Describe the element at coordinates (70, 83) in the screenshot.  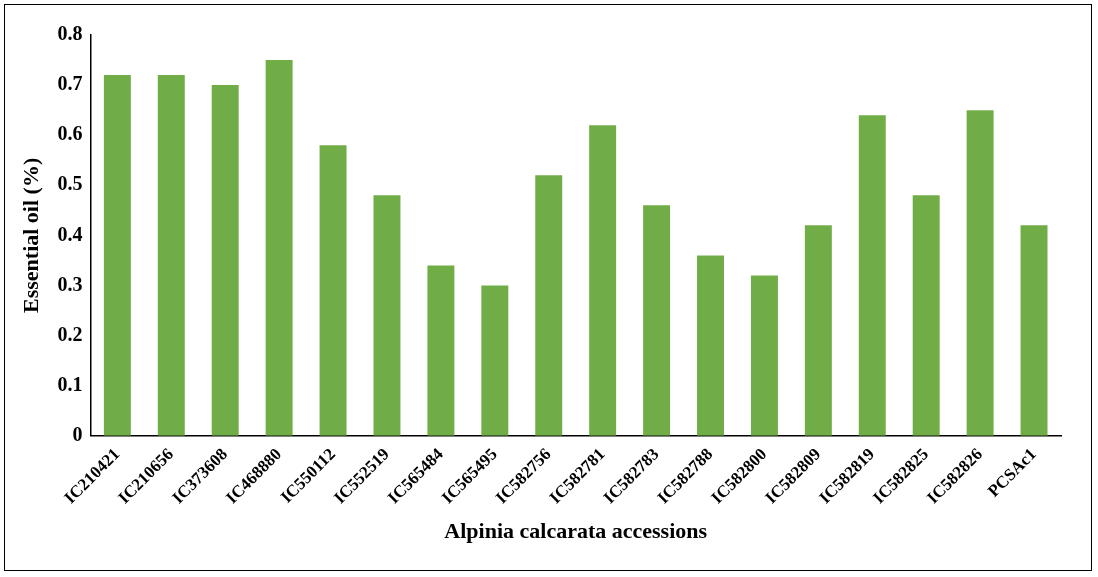
I see `y-tick-label: 0.7` at that location.